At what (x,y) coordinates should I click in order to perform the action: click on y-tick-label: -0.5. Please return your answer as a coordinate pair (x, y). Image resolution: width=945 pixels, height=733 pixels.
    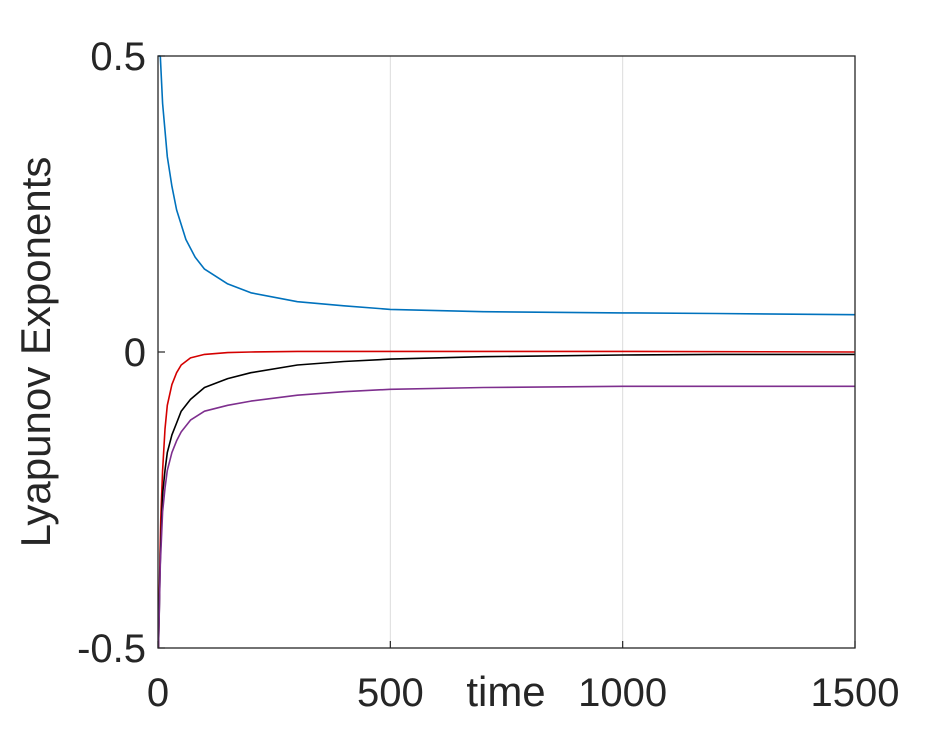
    Looking at the image, I should click on (111, 649).